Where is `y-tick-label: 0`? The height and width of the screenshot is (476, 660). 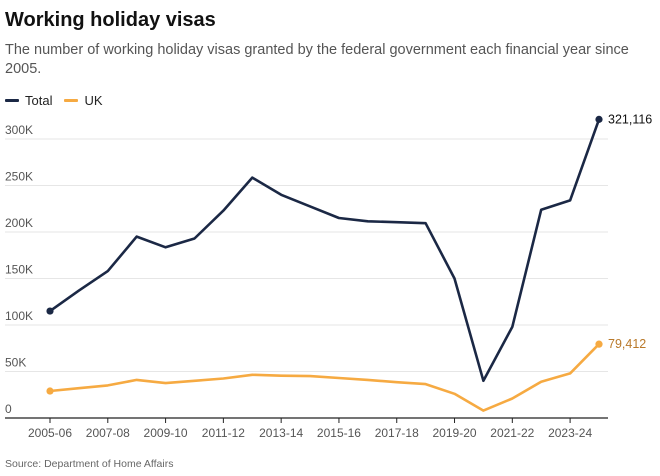
y-tick-label: 0 is located at coordinates (8, 409).